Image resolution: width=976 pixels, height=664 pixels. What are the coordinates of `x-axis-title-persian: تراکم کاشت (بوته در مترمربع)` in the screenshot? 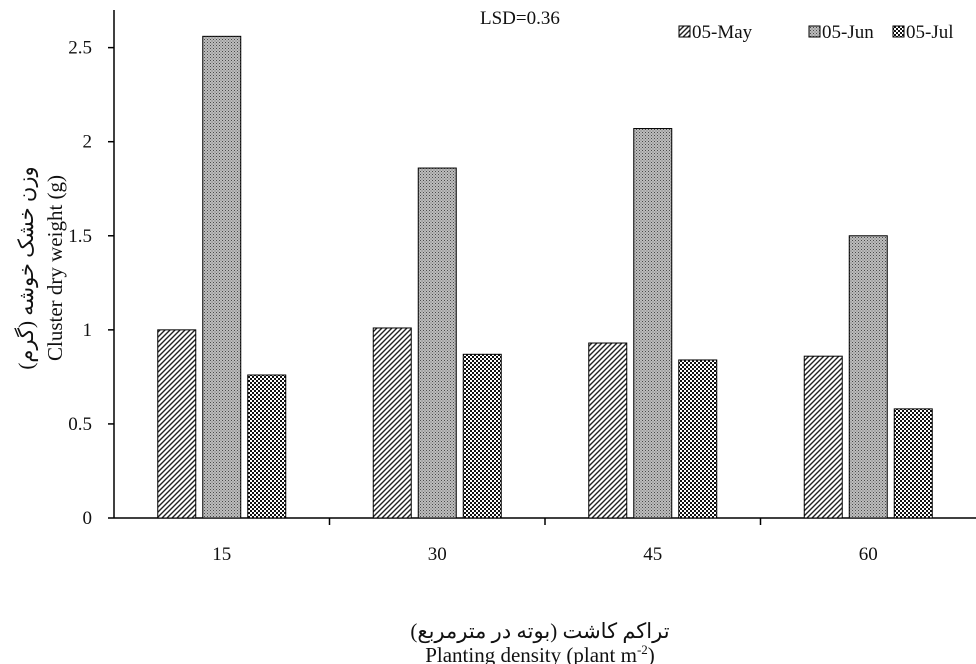 It's located at (539, 631).